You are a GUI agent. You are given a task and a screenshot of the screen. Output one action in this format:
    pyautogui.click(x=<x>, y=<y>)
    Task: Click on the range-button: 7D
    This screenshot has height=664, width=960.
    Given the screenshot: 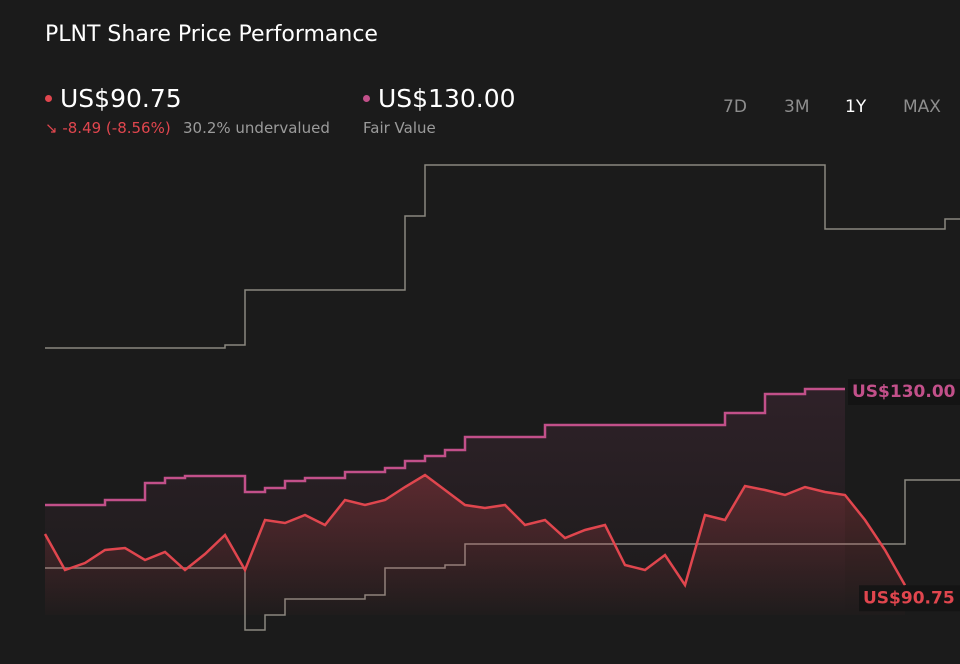 What is the action you would take?
    pyautogui.click(x=735, y=107)
    